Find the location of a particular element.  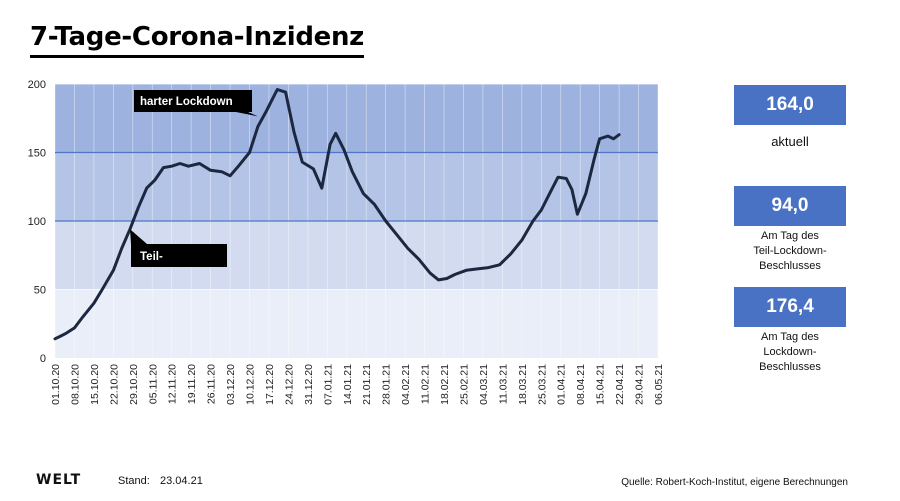

stat-lockdown-label-line: Lockdown- is located at coordinates (790, 352).